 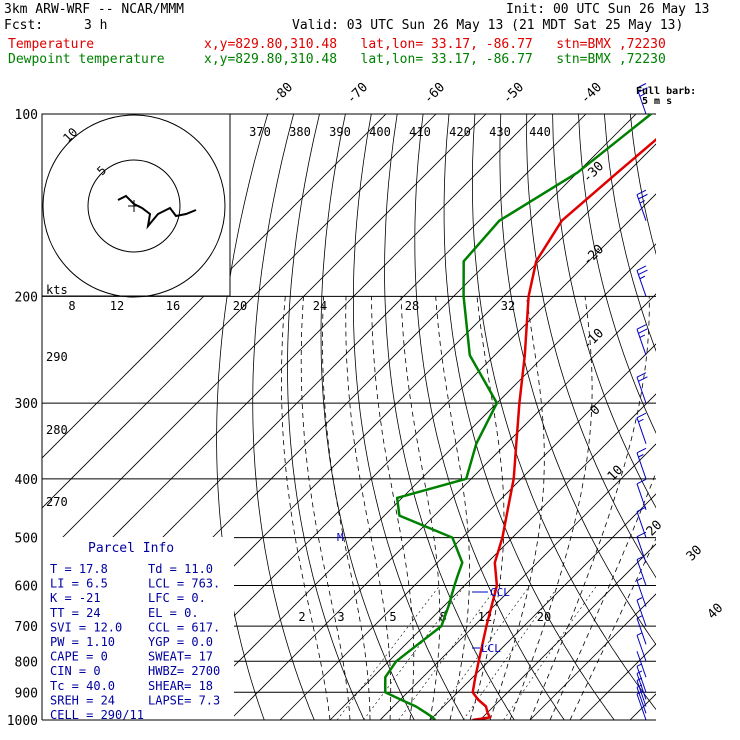 What do you see at coordinates (540, 132) in the screenshot?
I see `theta-label: 440` at bounding box center [540, 132].